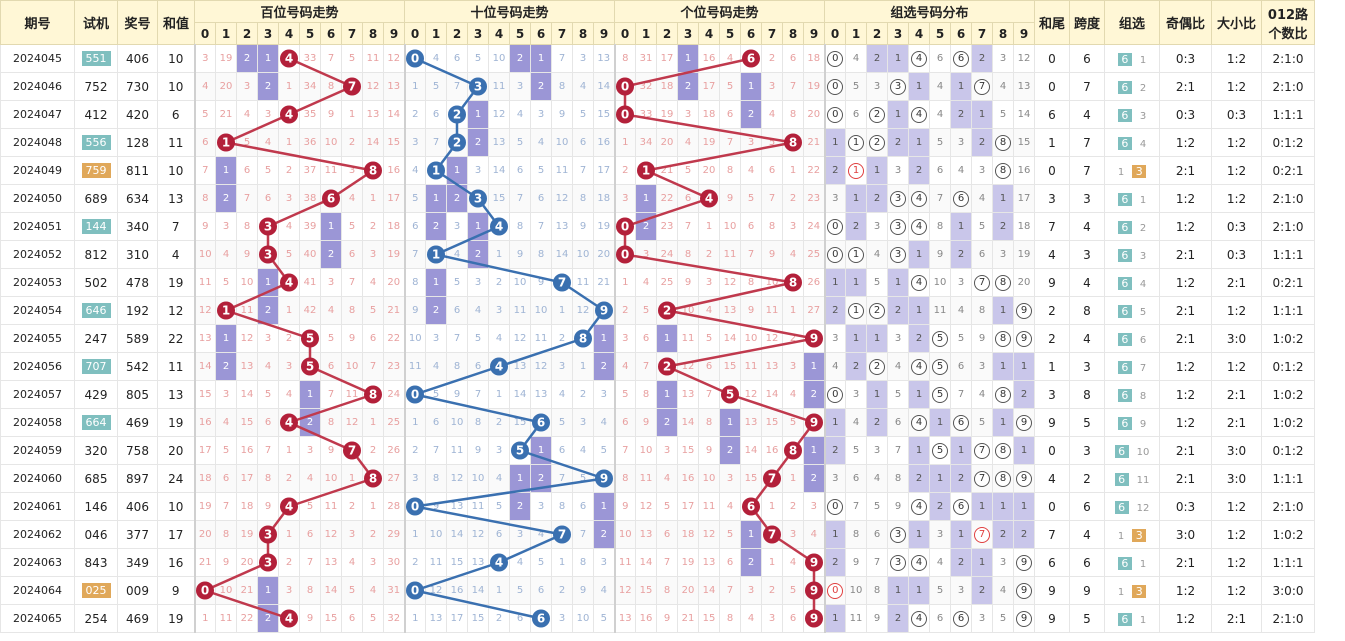 This screenshot has height=641, width=1345. Describe the element at coordinates (667, 478) in the screenshot. I see `units-miss-cell: 4` at that location.